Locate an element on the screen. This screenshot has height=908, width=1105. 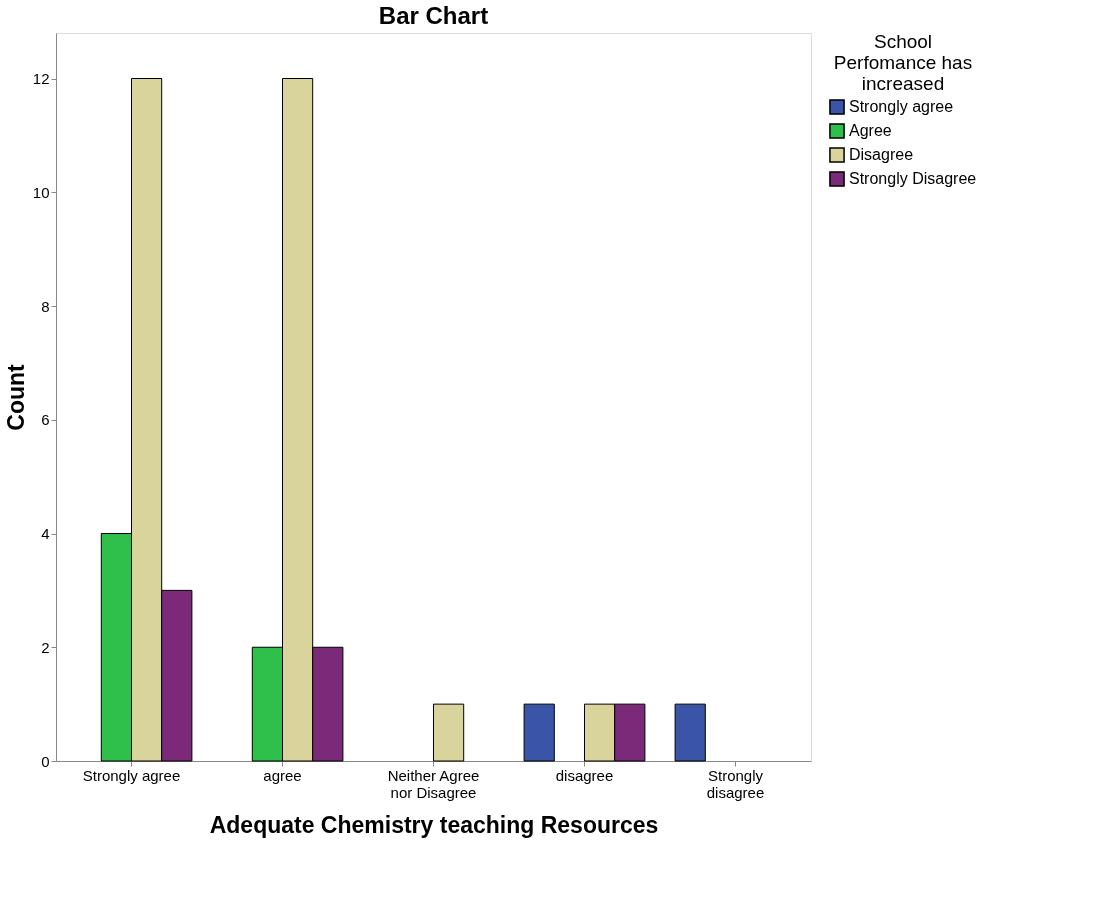
y-axis-title: Count is located at coordinates (15, 397).